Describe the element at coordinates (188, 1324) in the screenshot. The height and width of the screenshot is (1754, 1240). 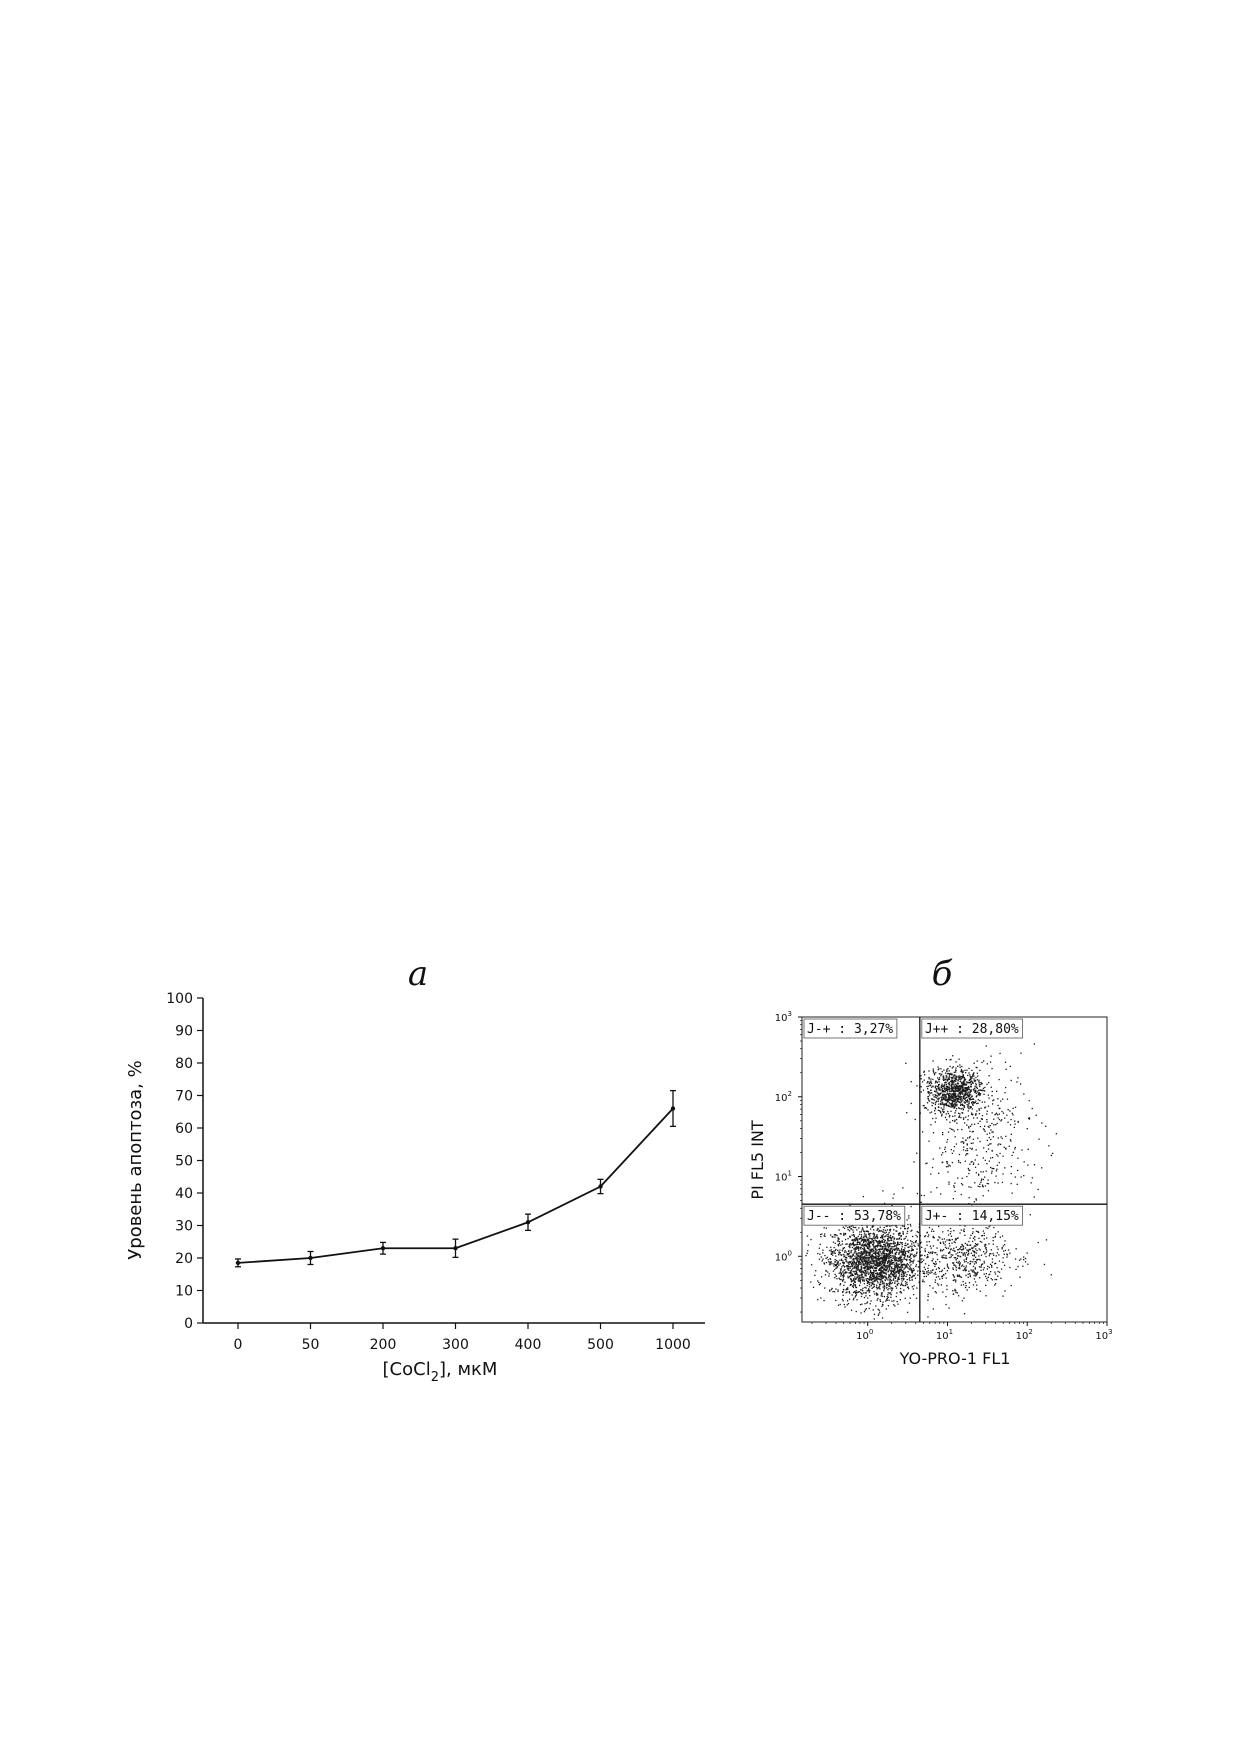
I see `y-tick-label: 0` at that location.